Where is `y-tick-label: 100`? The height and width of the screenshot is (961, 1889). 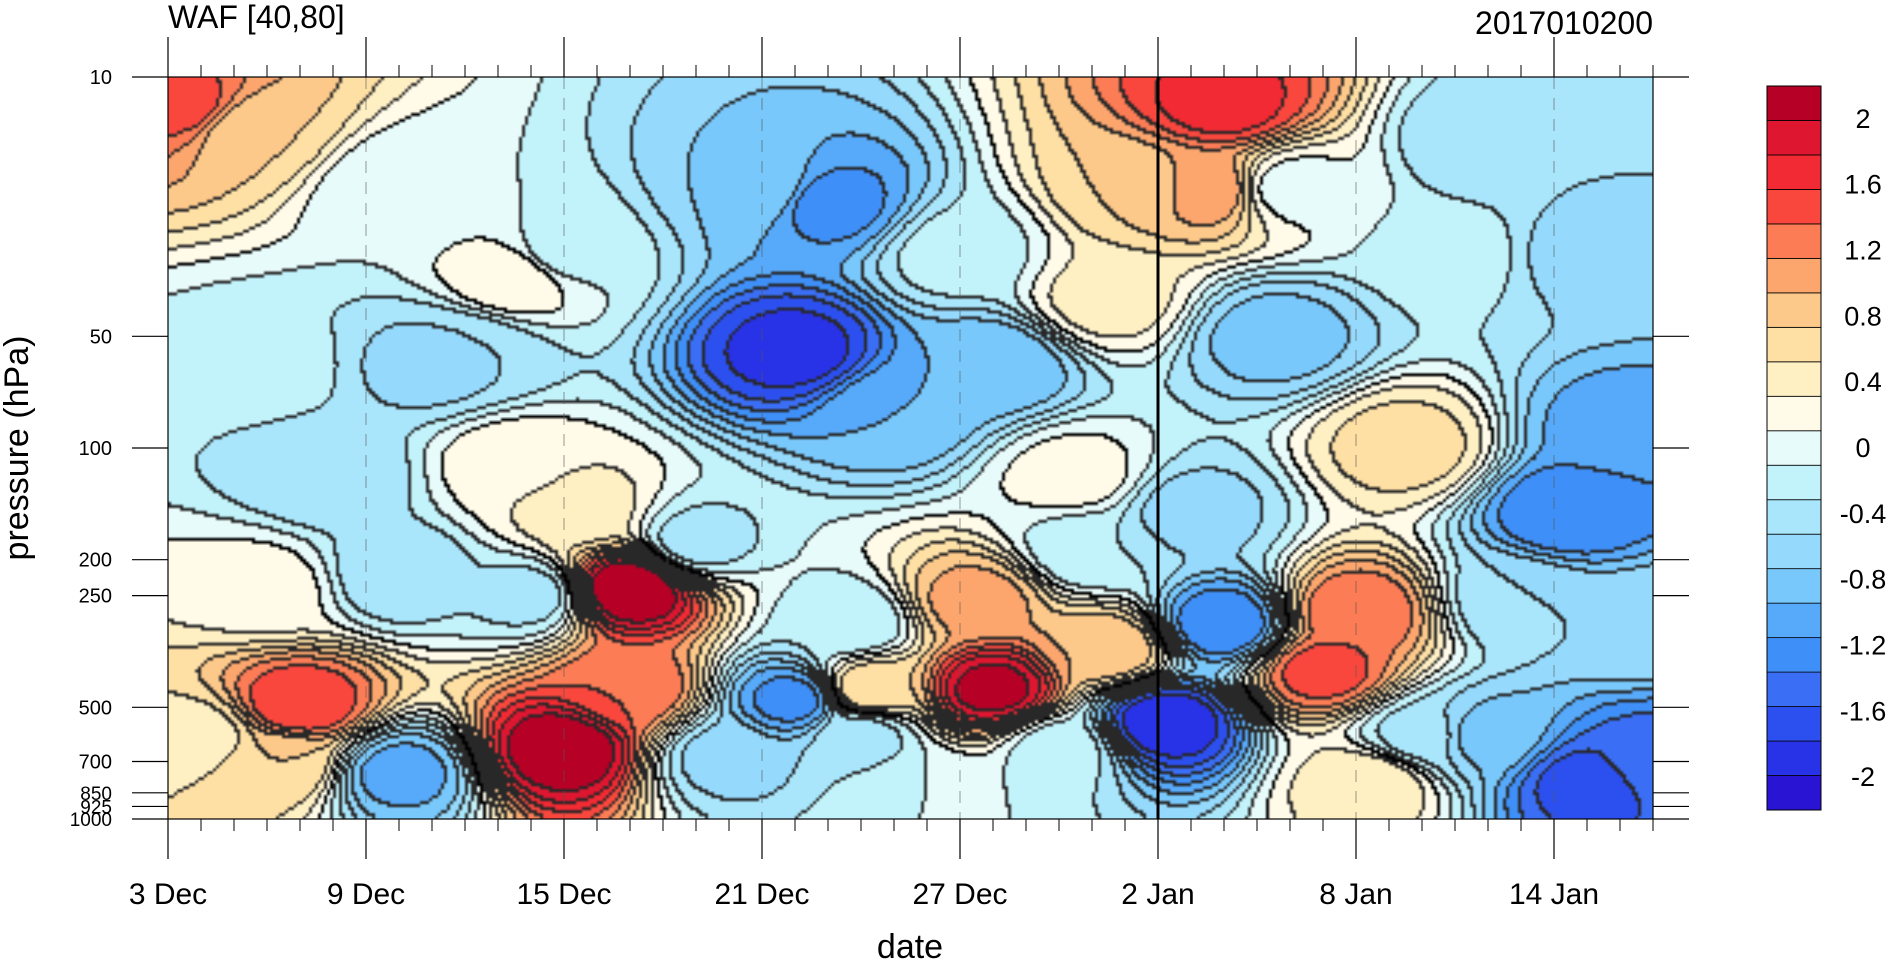
y-tick-label: 100 is located at coordinates (95, 449).